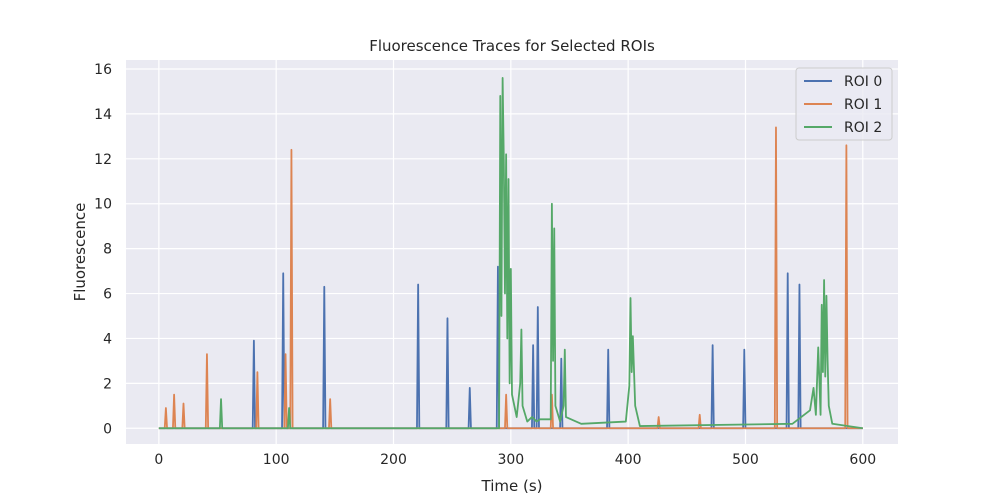  What do you see at coordinates (276, 460) in the screenshot?
I see `x-tick-label: 100` at bounding box center [276, 460].